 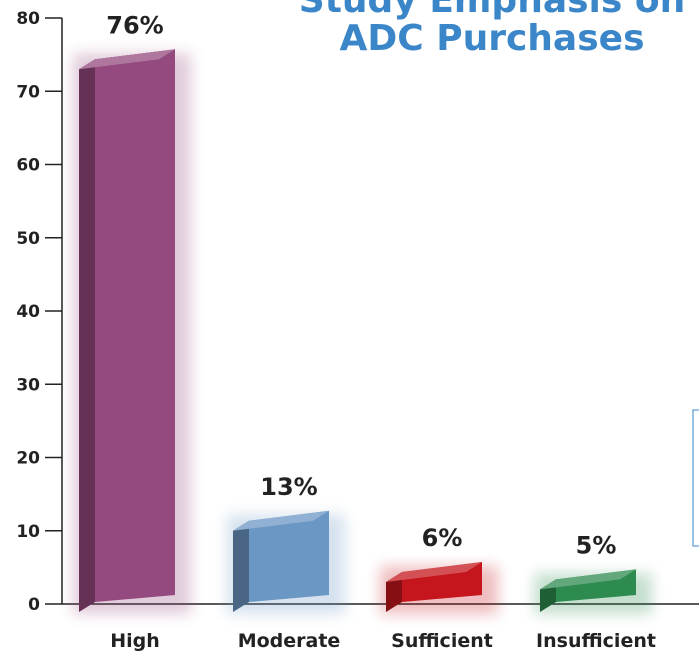 What do you see at coordinates (439, 588) in the screenshot?
I see `bar-sufficient` at bounding box center [439, 588].